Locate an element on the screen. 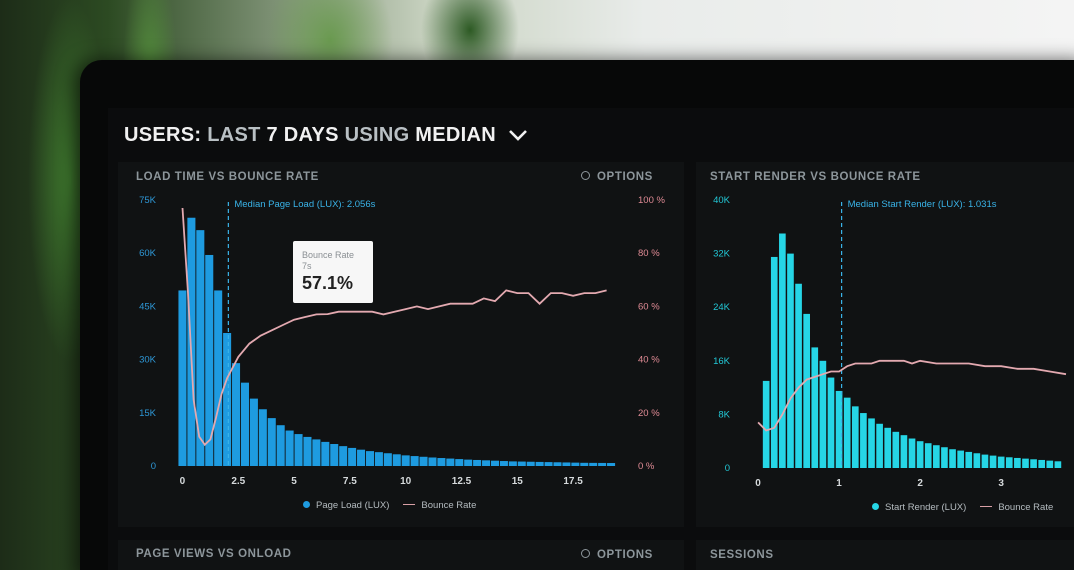 The width and height of the screenshot is (1074, 570). y-tick-label: 30K is located at coordinates (148, 360).